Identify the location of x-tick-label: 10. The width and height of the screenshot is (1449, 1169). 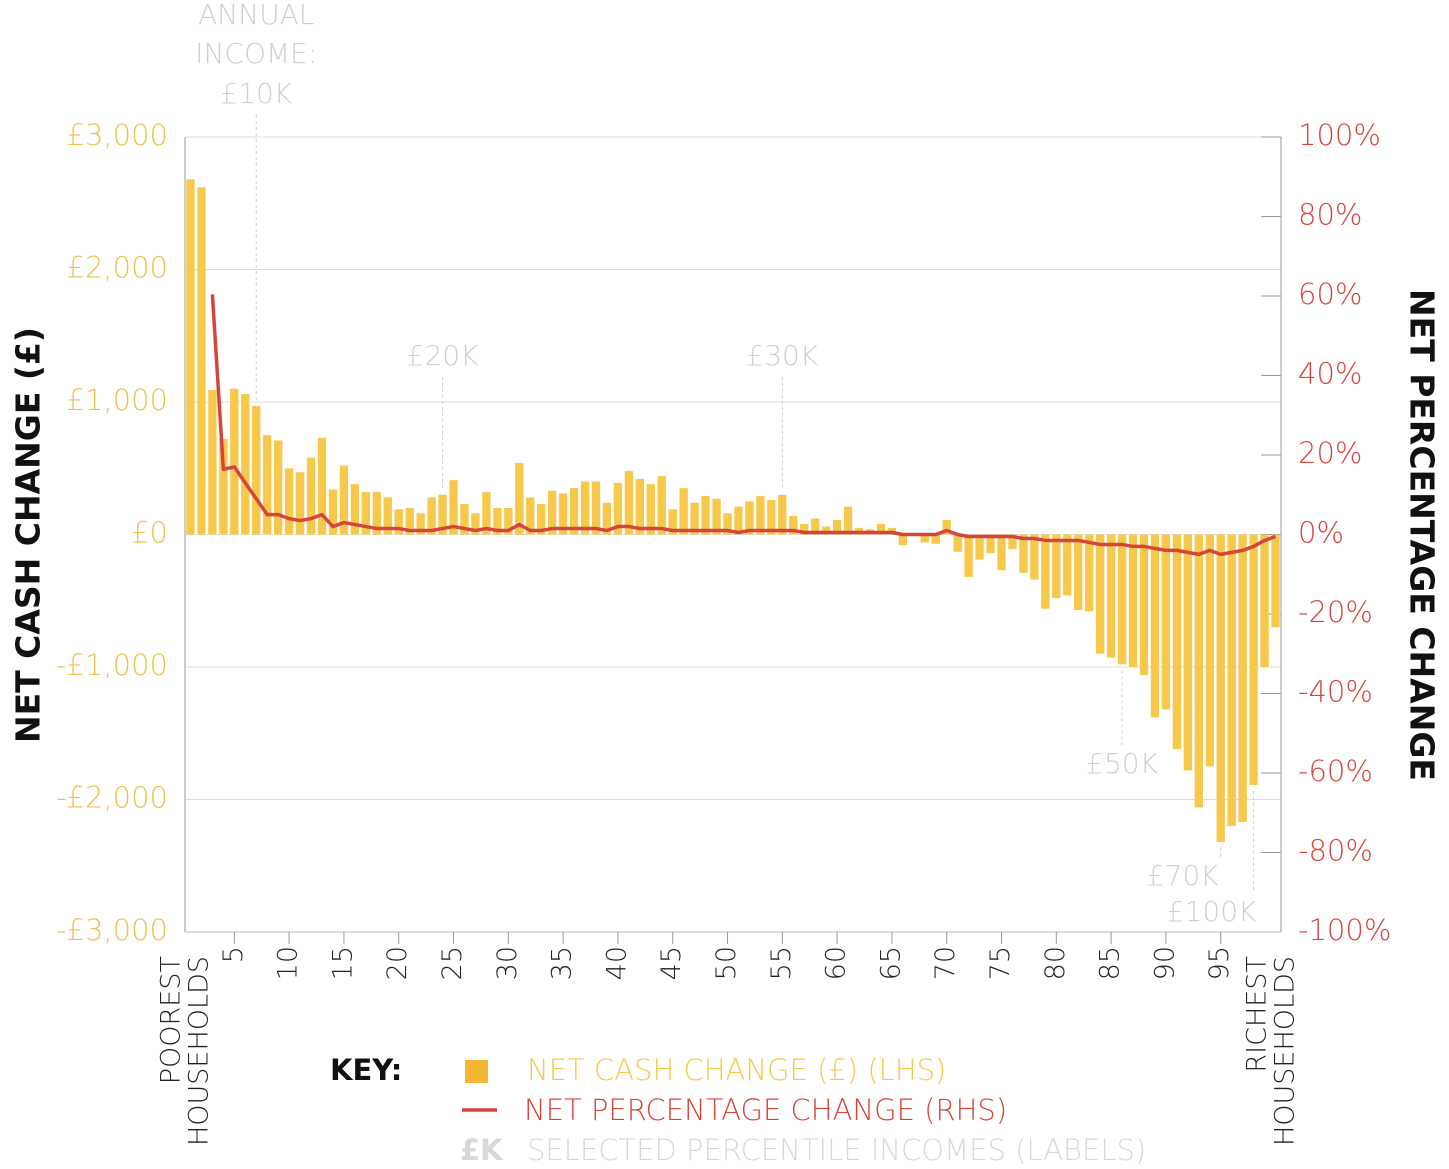
(288, 963).